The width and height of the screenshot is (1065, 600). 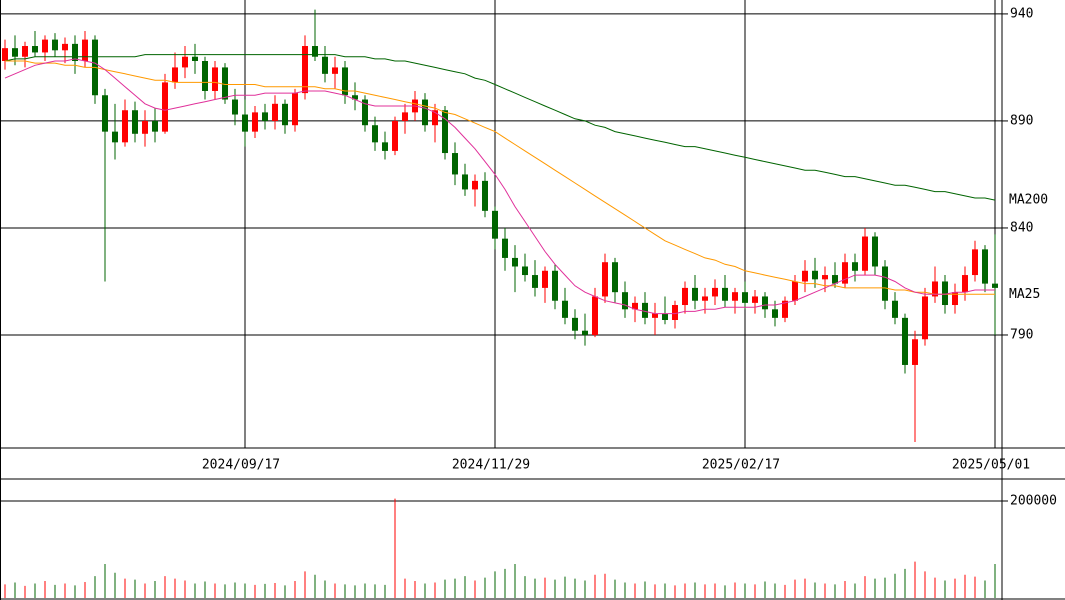 I want to click on y-tick-label: 200000, so click(x=1033, y=501).